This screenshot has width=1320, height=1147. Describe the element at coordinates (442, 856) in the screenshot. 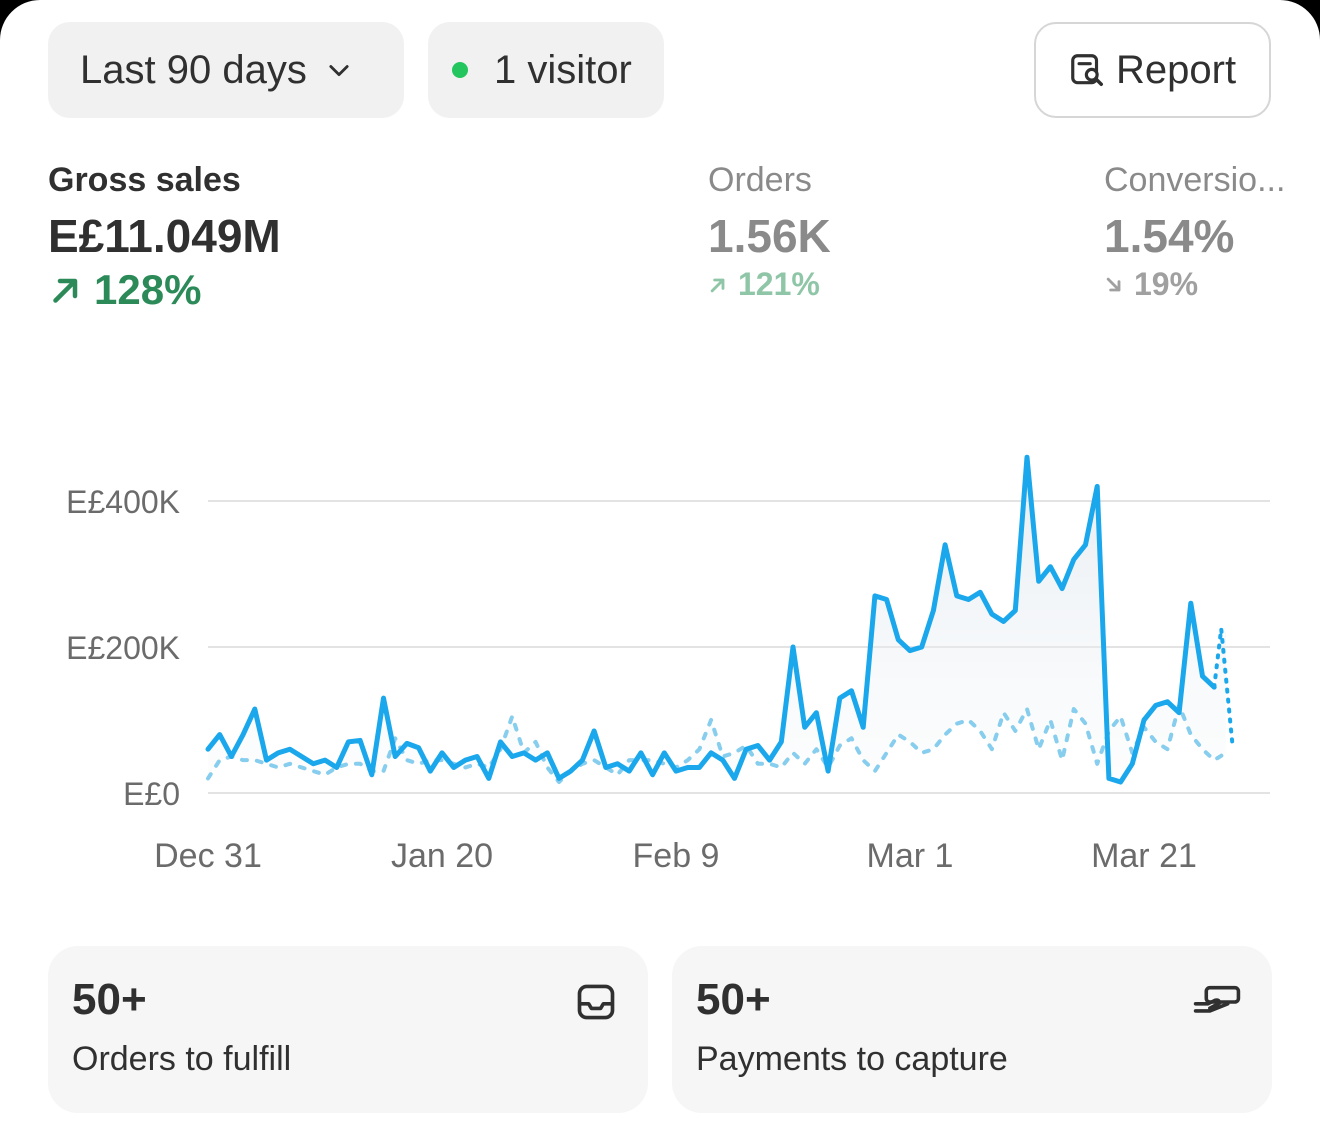

I see `x-tick-label: Jan 20` at that location.